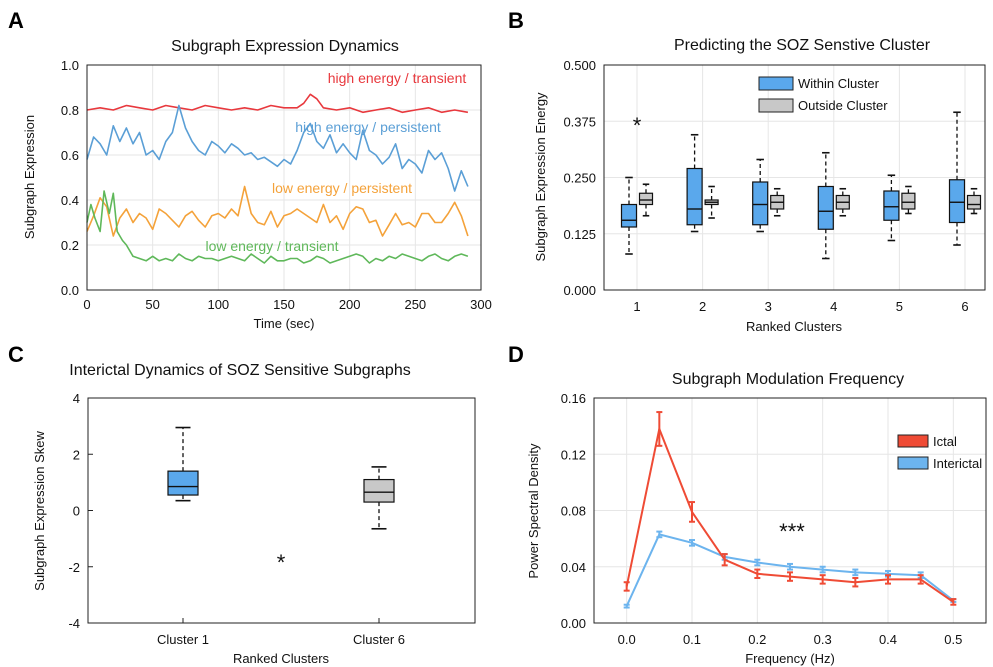  I want to click on chart-b-significance-star: *, so click(637, 125).